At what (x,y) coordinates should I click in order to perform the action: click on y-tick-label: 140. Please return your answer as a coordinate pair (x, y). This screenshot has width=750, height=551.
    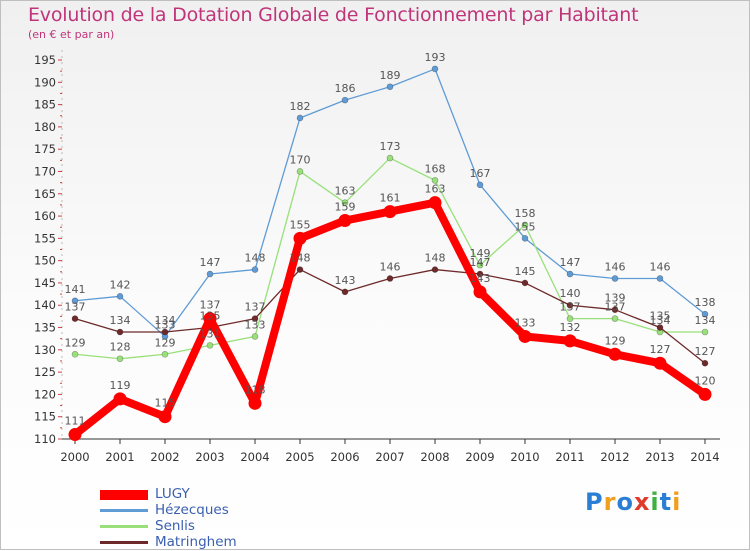
    Looking at the image, I should click on (45, 305).